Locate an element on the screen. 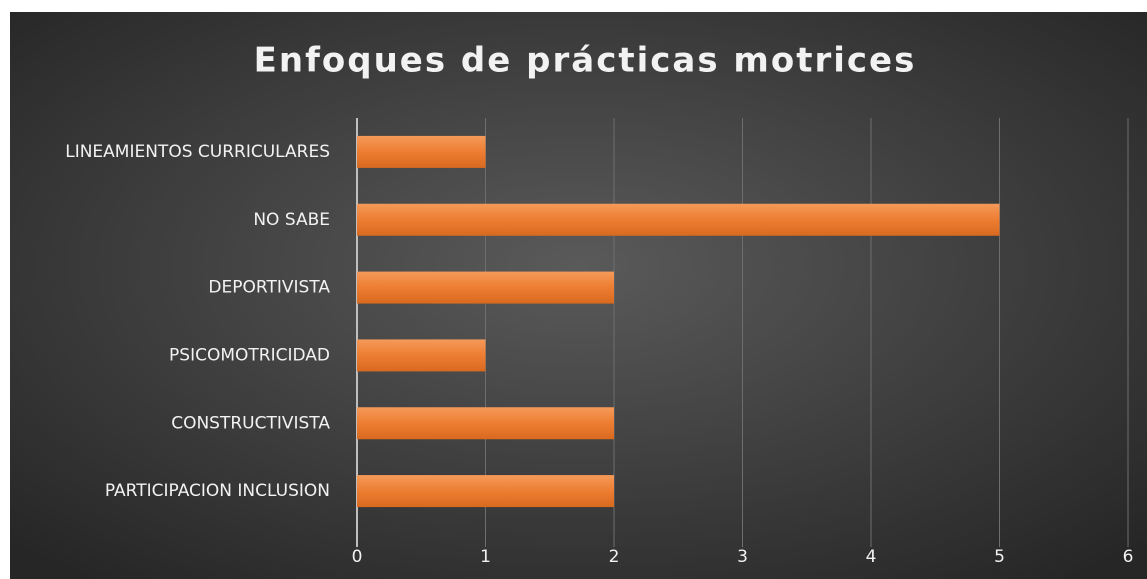  x-tick-label: 6 is located at coordinates (1128, 557).